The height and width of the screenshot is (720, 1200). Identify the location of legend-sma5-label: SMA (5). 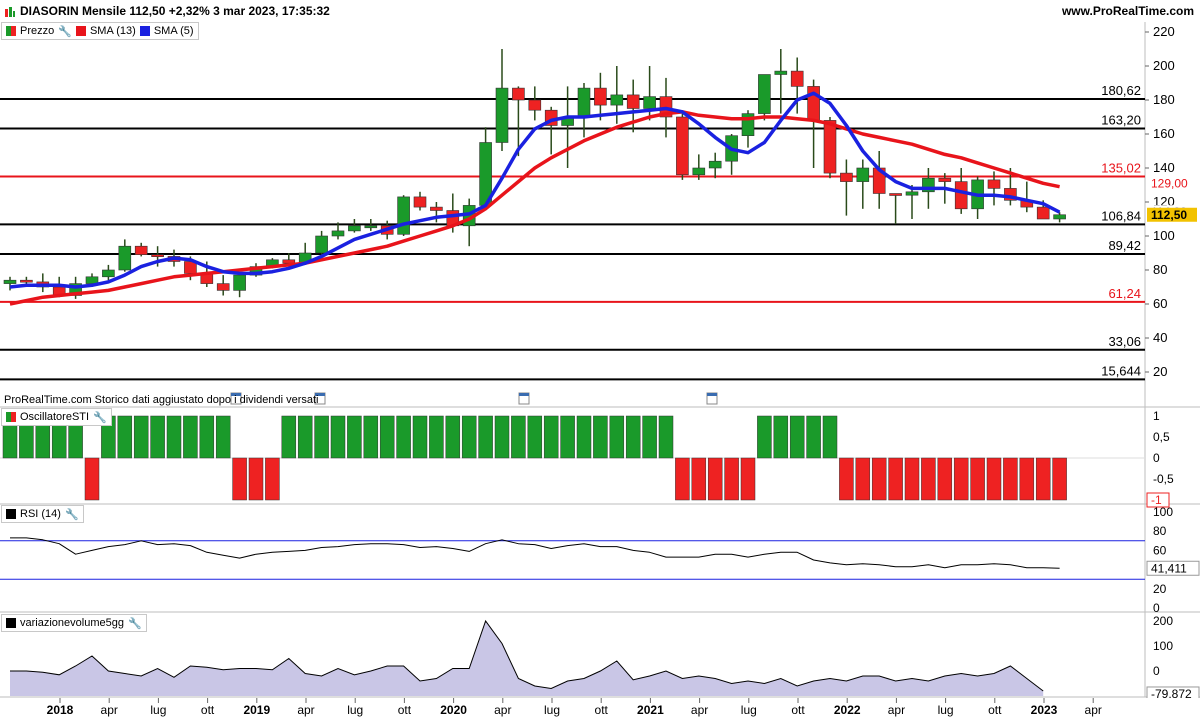
(173, 31).